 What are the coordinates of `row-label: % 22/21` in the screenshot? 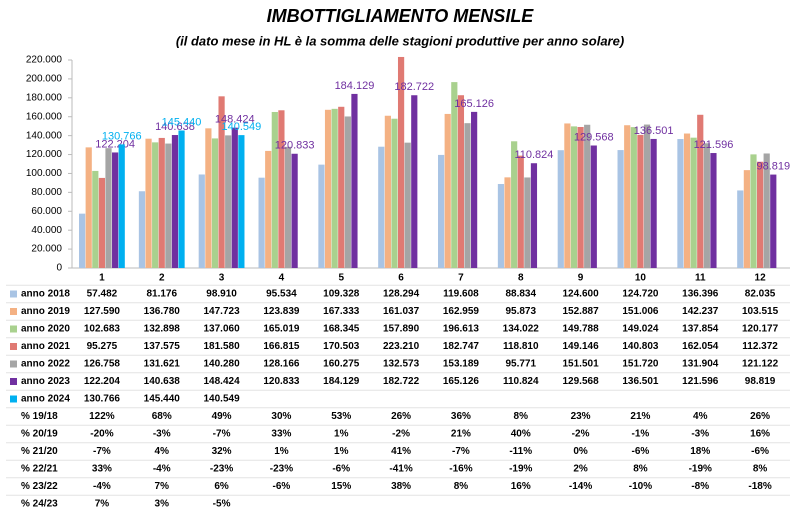 It's located at (39, 469).